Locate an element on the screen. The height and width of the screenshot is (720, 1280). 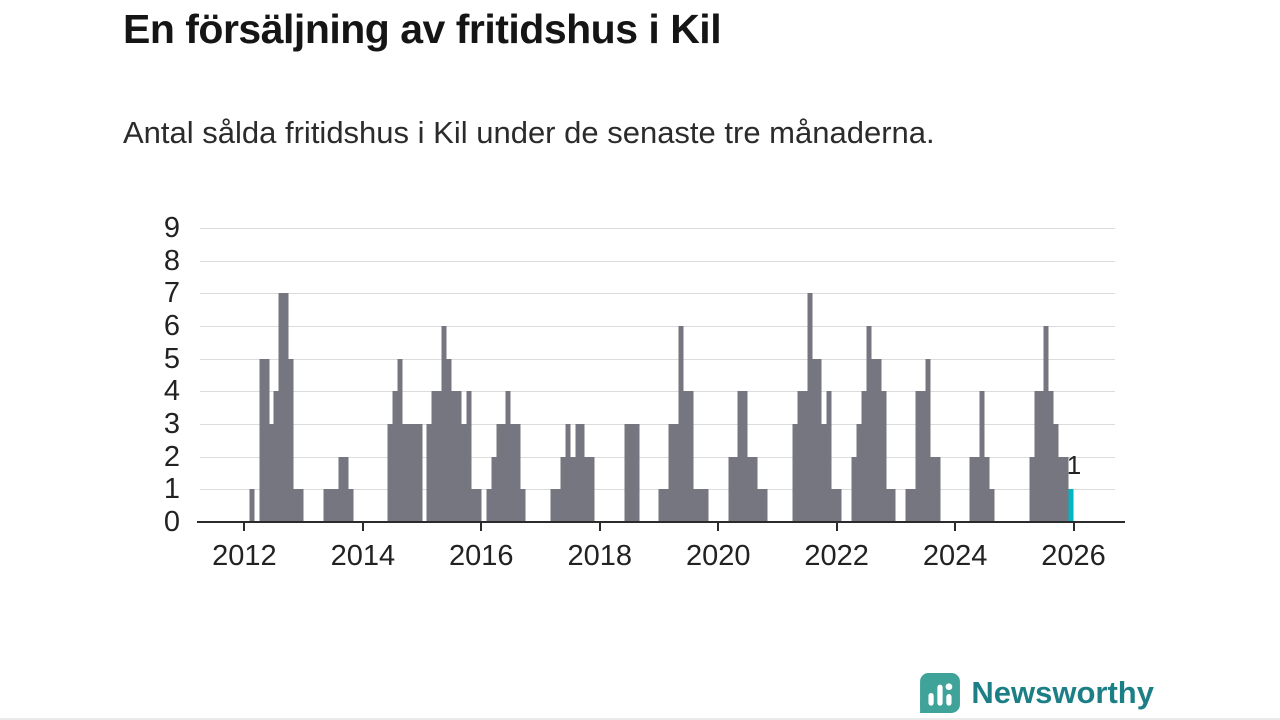
y-axis-label: 3 is located at coordinates (171, 424).